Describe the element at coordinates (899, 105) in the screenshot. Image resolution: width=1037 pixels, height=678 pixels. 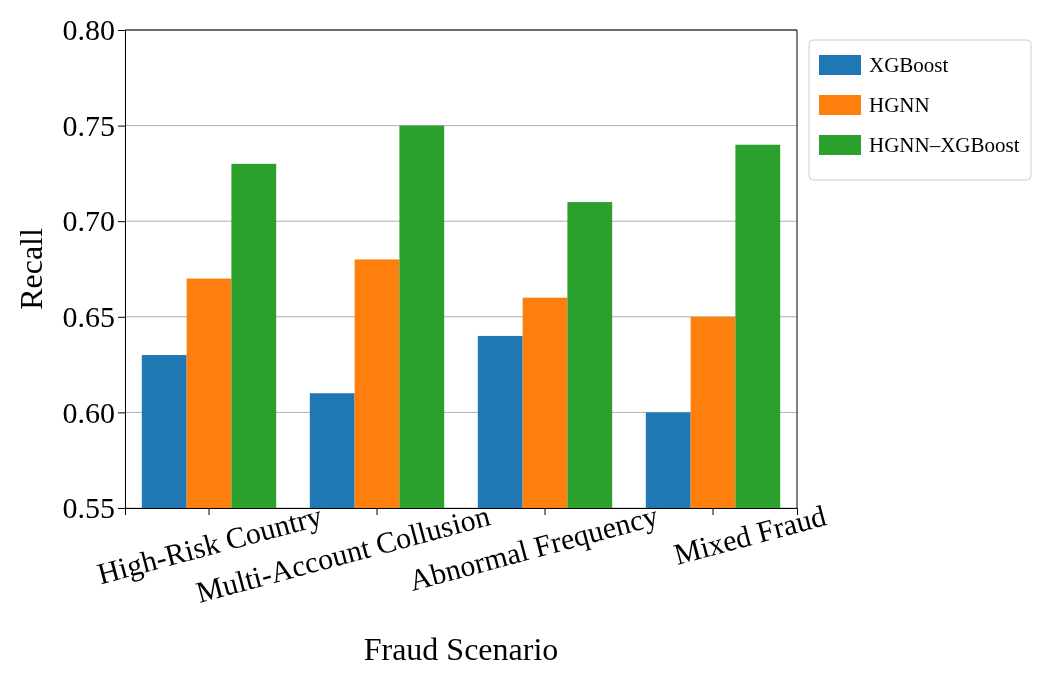
I see `legend-label: HGNN` at that location.